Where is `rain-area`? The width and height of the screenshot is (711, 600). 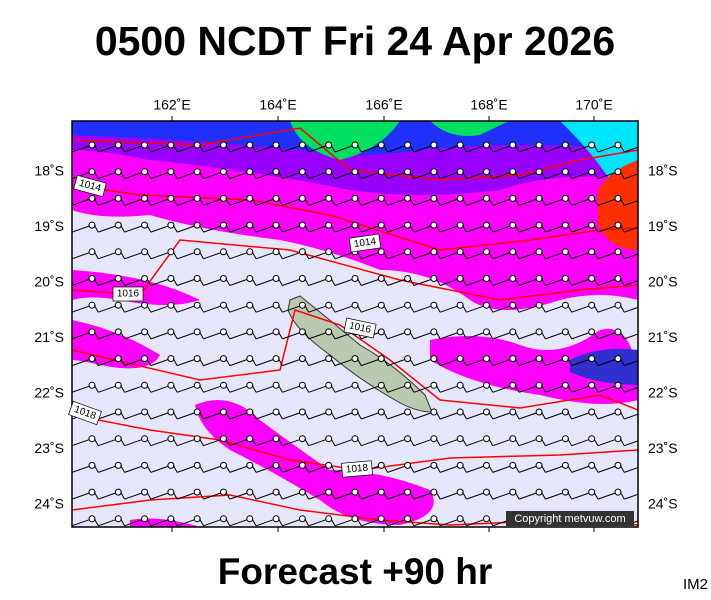
rain-area is located at coordinates (314, 462).